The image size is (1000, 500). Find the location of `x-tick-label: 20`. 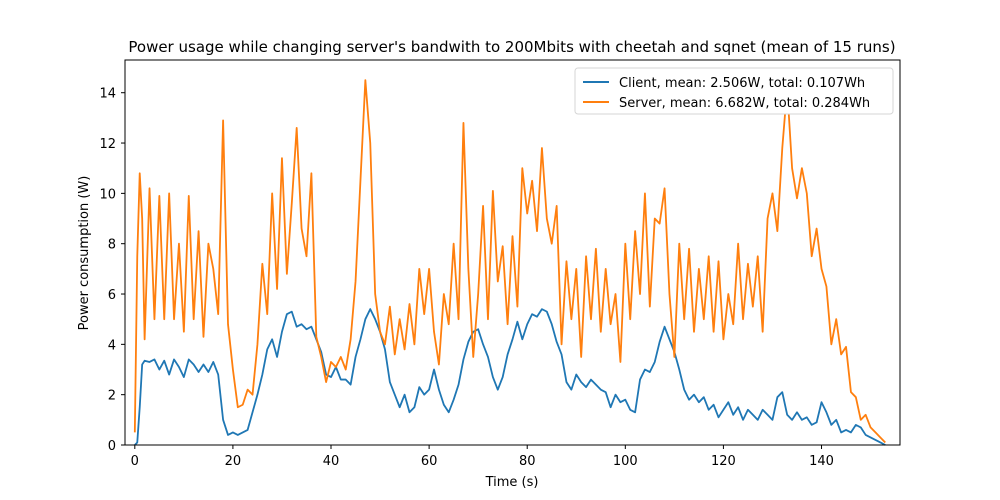

x-tick-label: 20 is located at coordinates (233, 461).